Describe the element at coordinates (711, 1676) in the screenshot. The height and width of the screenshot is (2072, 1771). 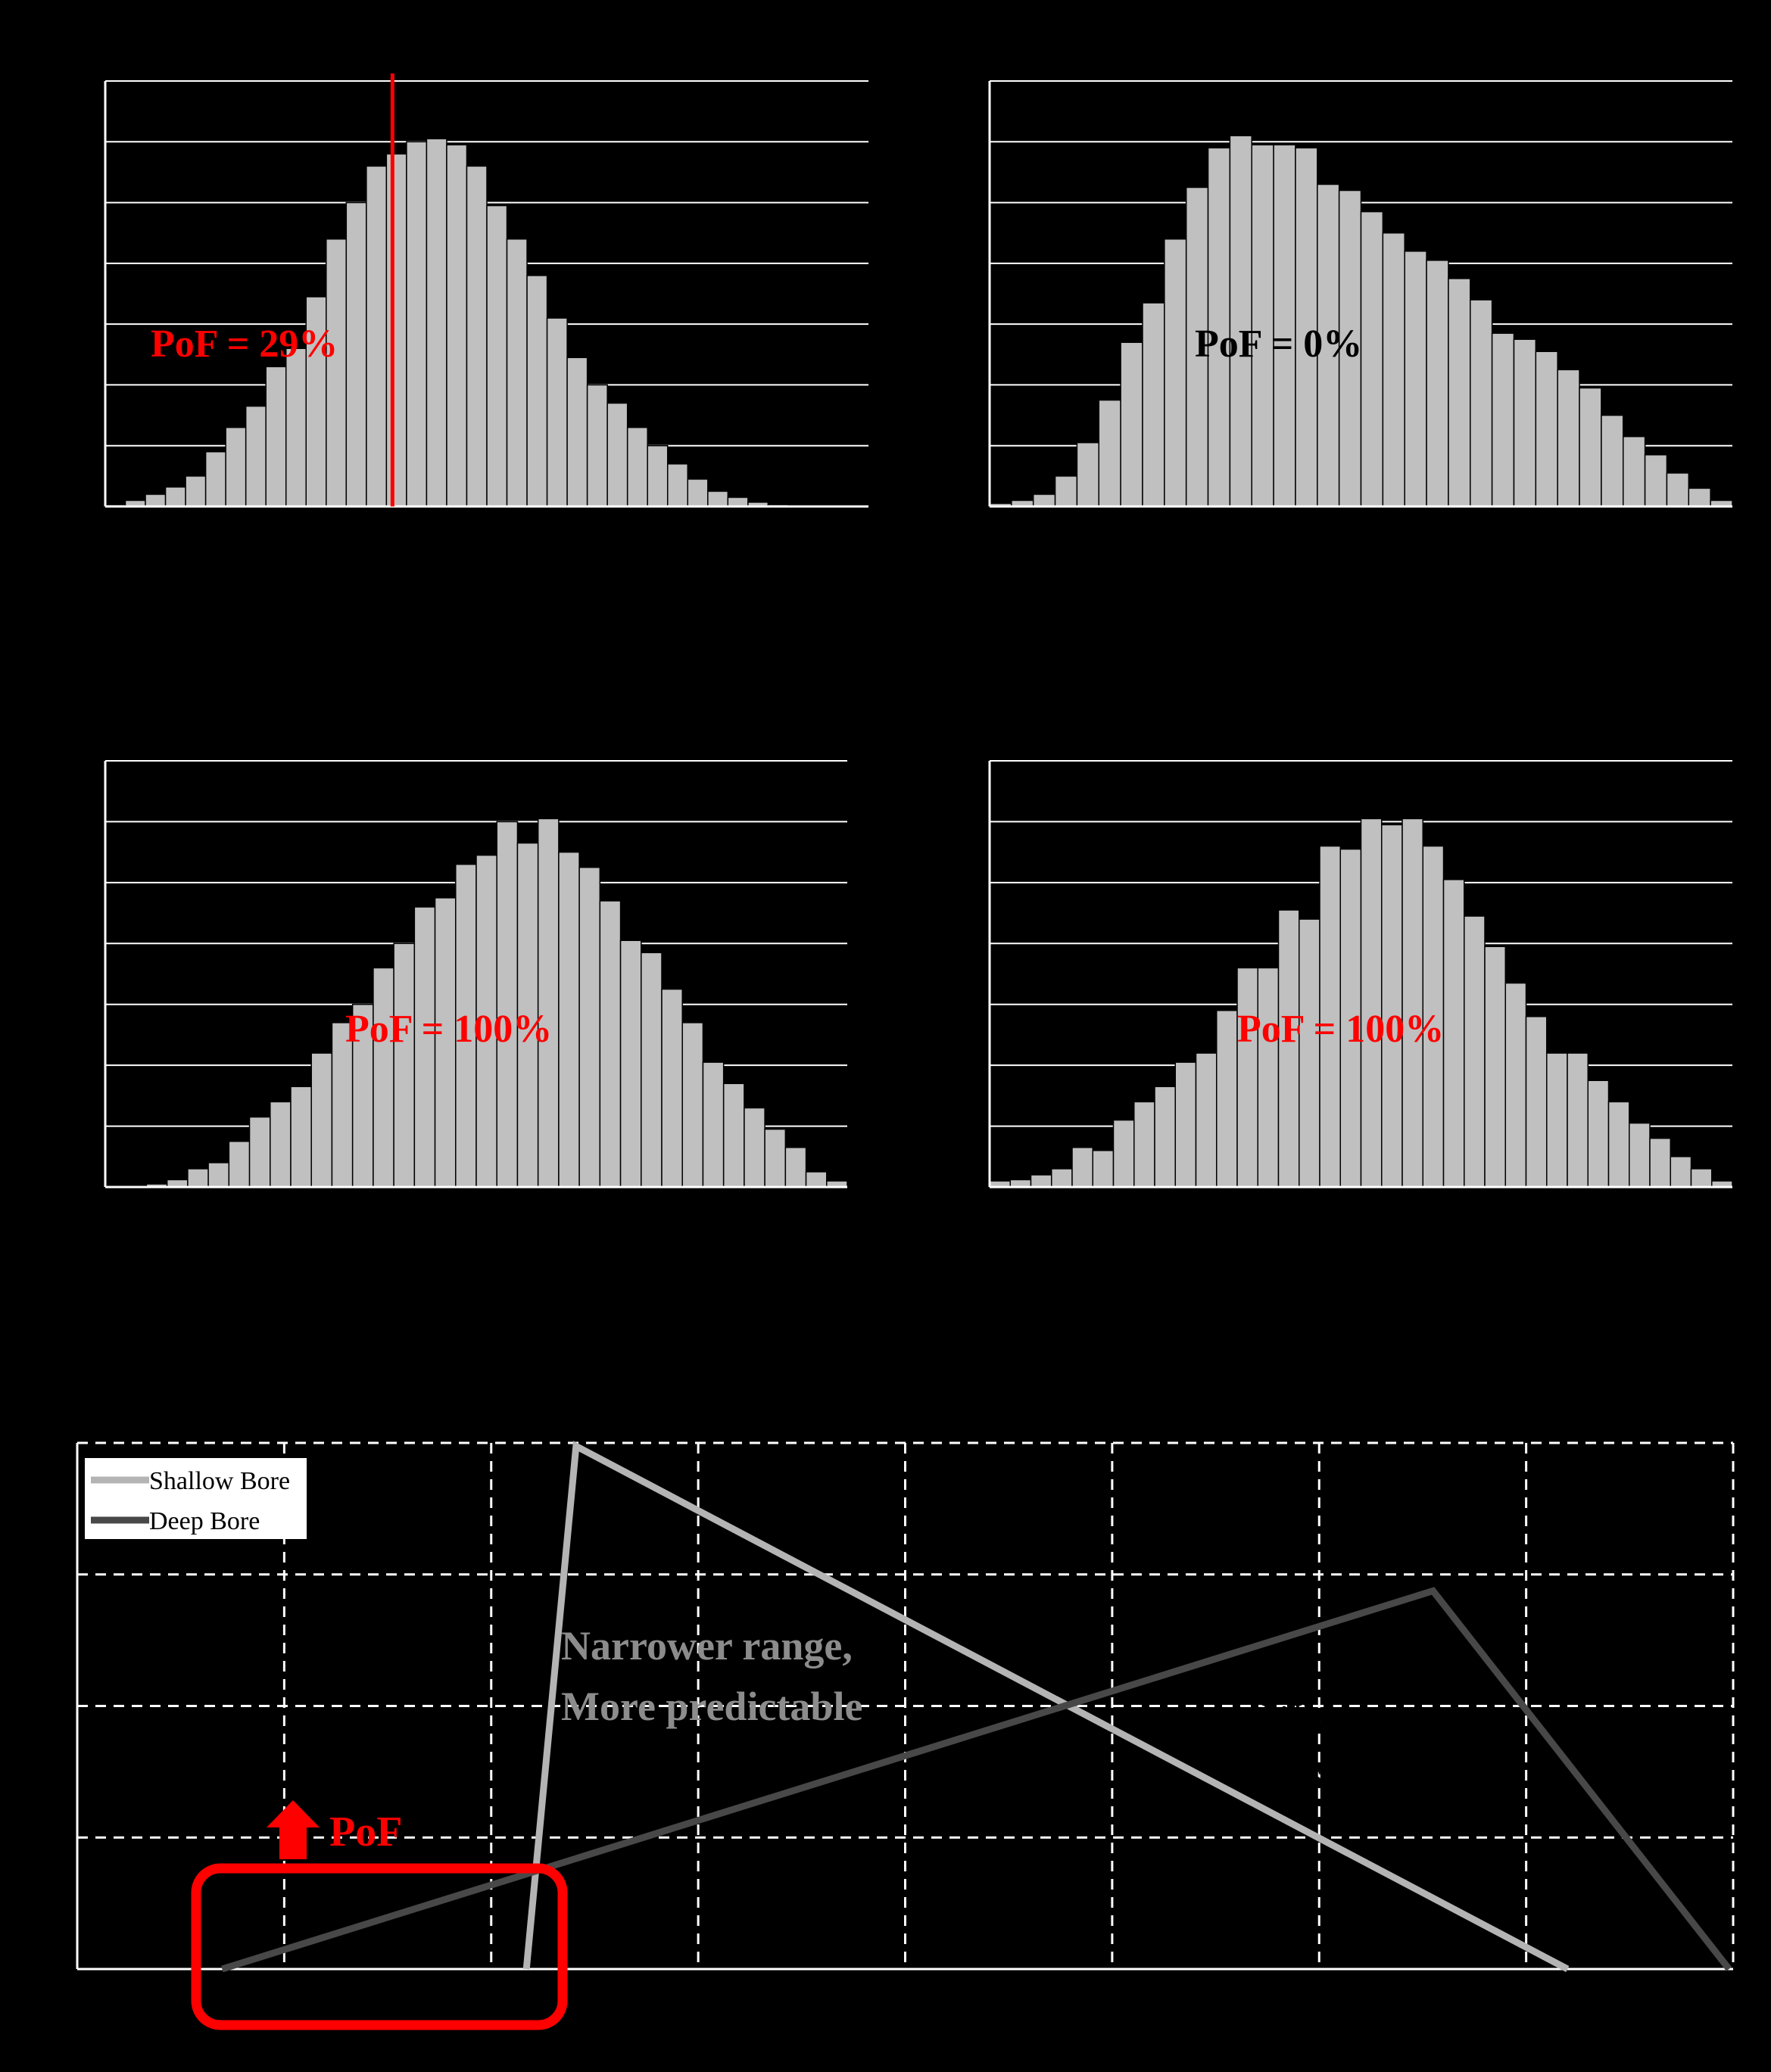
I see `annotation-narrower-range: Narrower range, More predictable` at that location.